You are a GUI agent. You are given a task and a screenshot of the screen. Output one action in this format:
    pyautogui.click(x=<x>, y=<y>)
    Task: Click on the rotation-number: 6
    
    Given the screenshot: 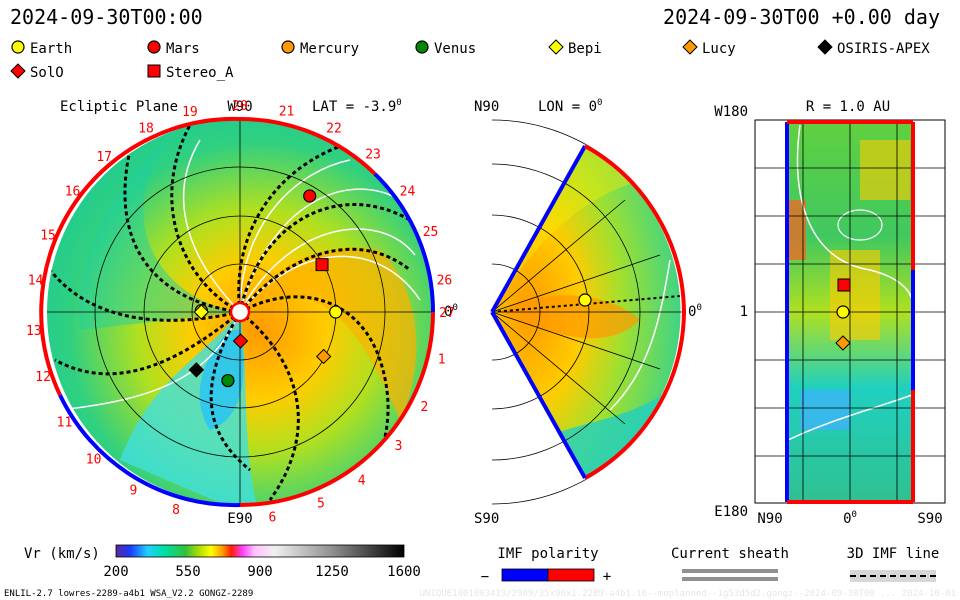 What is the action you would take?
    pyautogui.click(x=272, y=517)
    